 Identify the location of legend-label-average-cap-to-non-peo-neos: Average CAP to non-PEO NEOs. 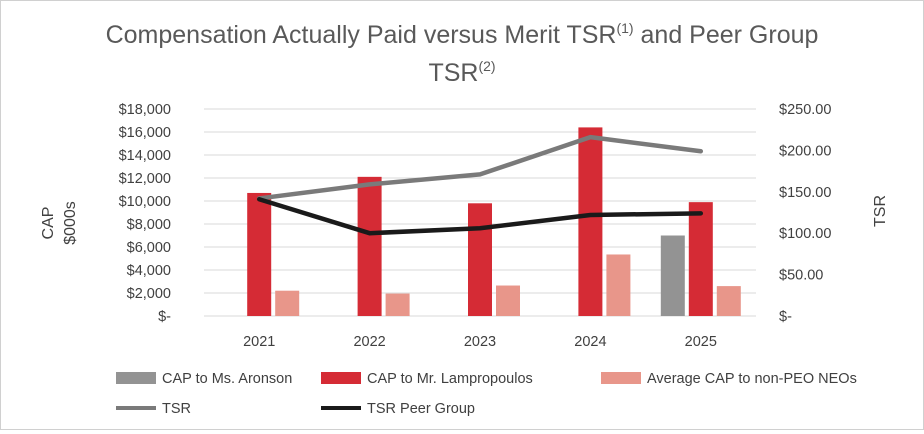
(752, 379).